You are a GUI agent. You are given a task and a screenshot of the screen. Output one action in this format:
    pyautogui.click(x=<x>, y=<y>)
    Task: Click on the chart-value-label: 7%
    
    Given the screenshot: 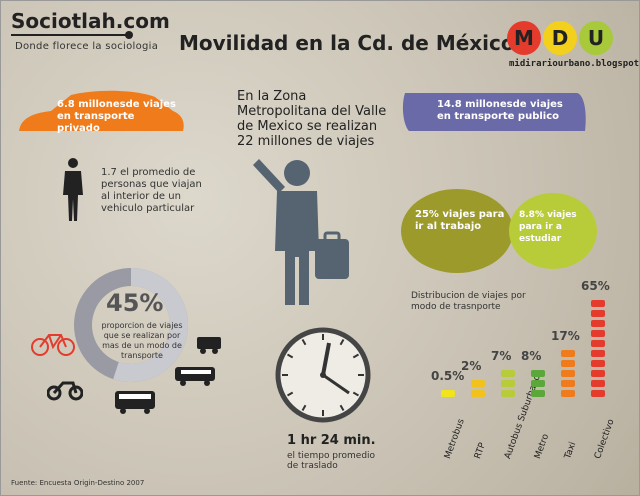 What is the action you would take?
    pyautogui.click(x=501, y=356)
    